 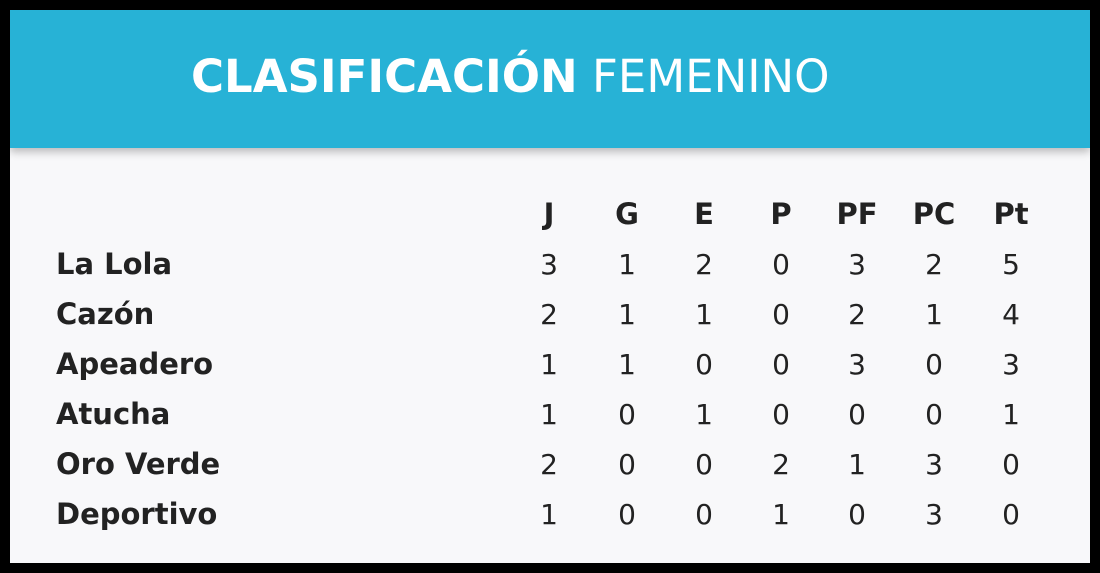 I want to click on column-header: Pt, so click(x=1011, y=214).